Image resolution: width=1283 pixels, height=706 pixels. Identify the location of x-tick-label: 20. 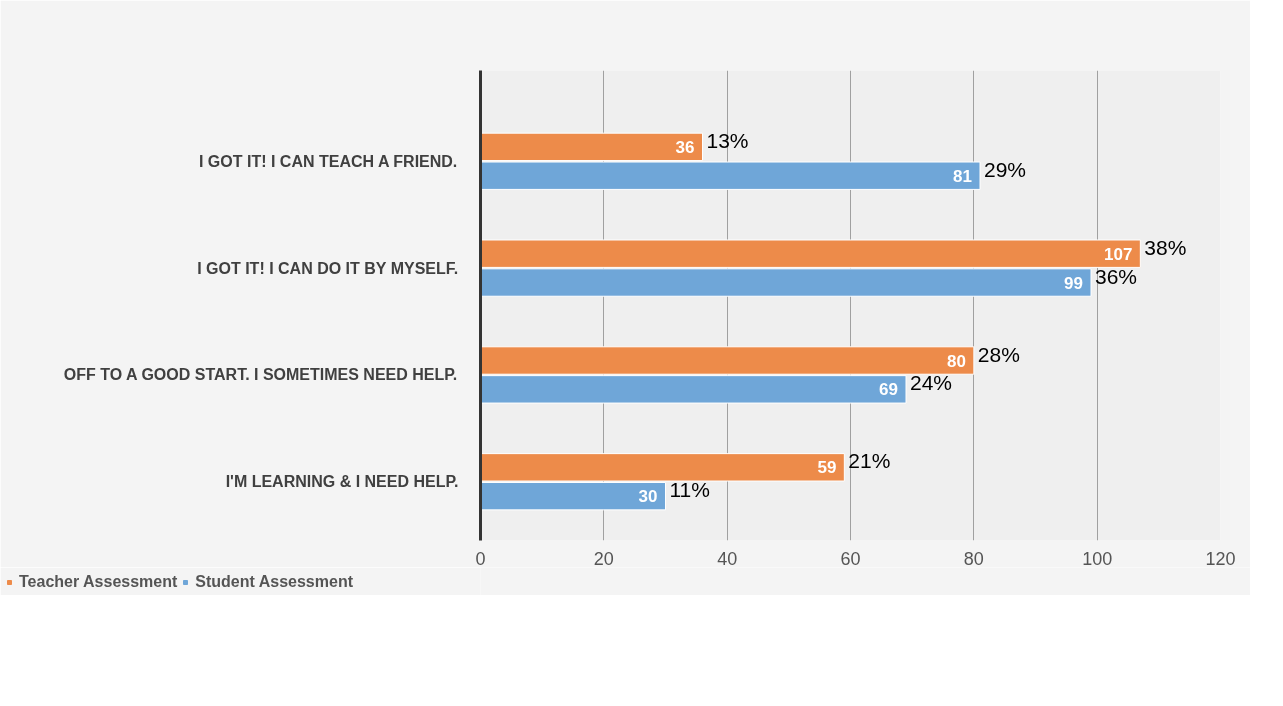
(603, 558).